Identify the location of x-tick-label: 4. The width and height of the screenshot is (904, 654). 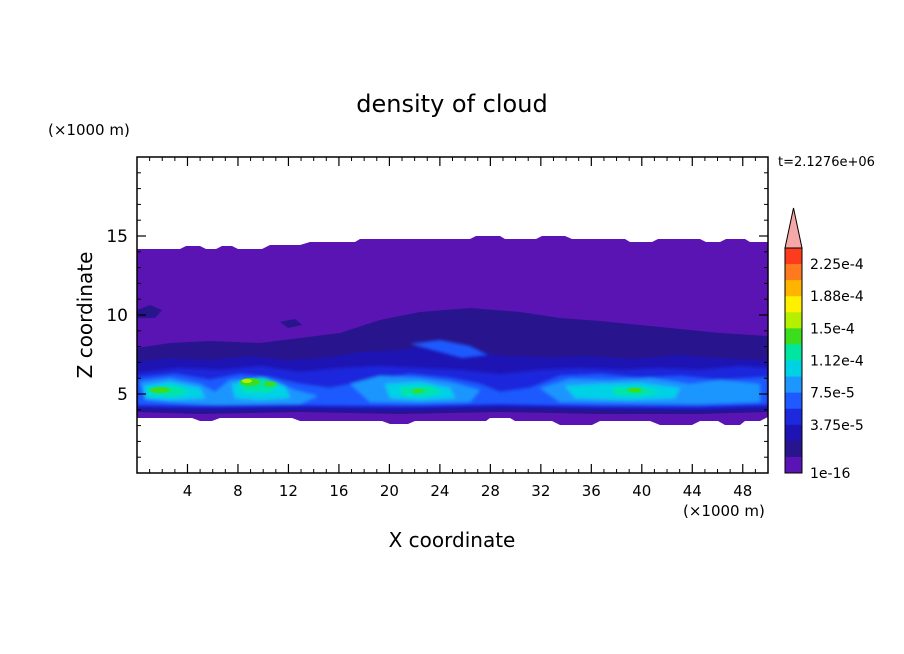
(188, 491).